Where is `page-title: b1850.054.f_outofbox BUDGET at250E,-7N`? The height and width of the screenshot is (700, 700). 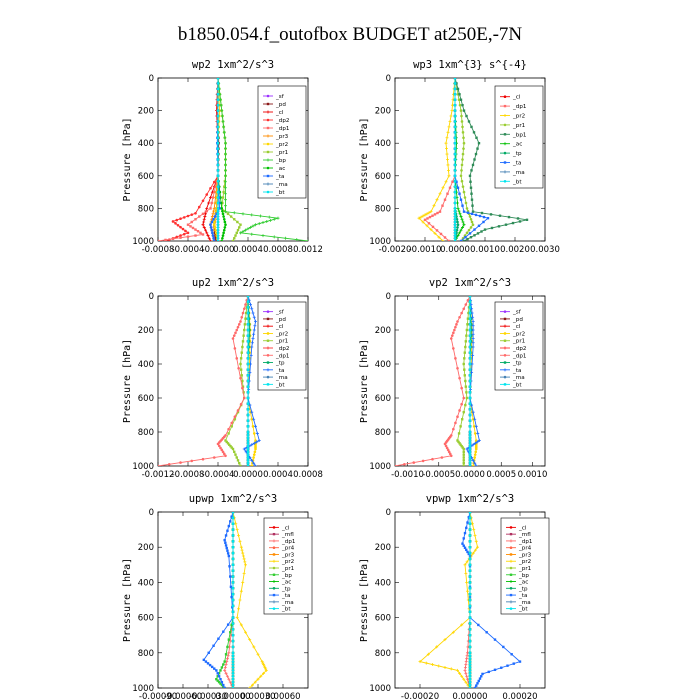
page-title: b1850.054.f_outofbox BUDGET at250E,-7N is located at coordinates (350, 34).